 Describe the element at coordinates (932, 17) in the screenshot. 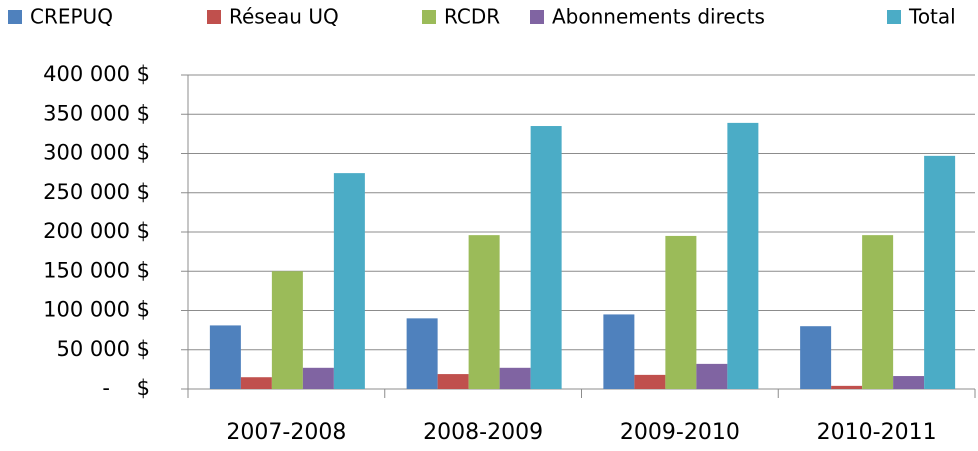

I see `legend-label: Total` at that location.